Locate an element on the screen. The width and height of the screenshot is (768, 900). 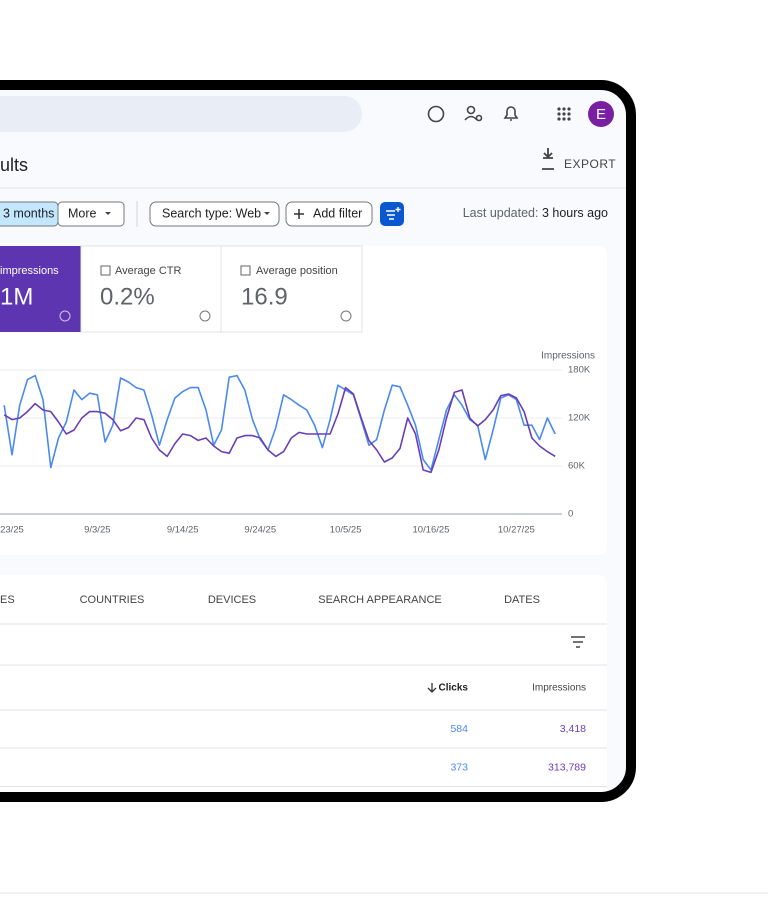
y-tick-label: 0 is located at coordinates (570, 514).